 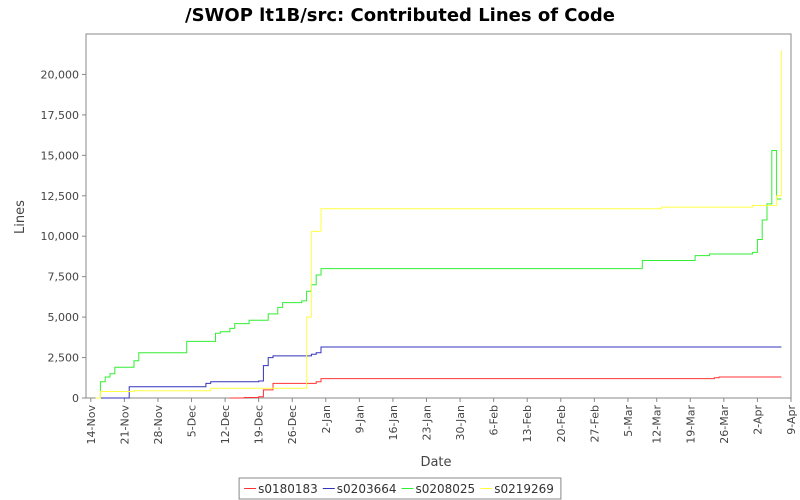 I want to click on series-line-s0203664, so click(x=438, y=372).